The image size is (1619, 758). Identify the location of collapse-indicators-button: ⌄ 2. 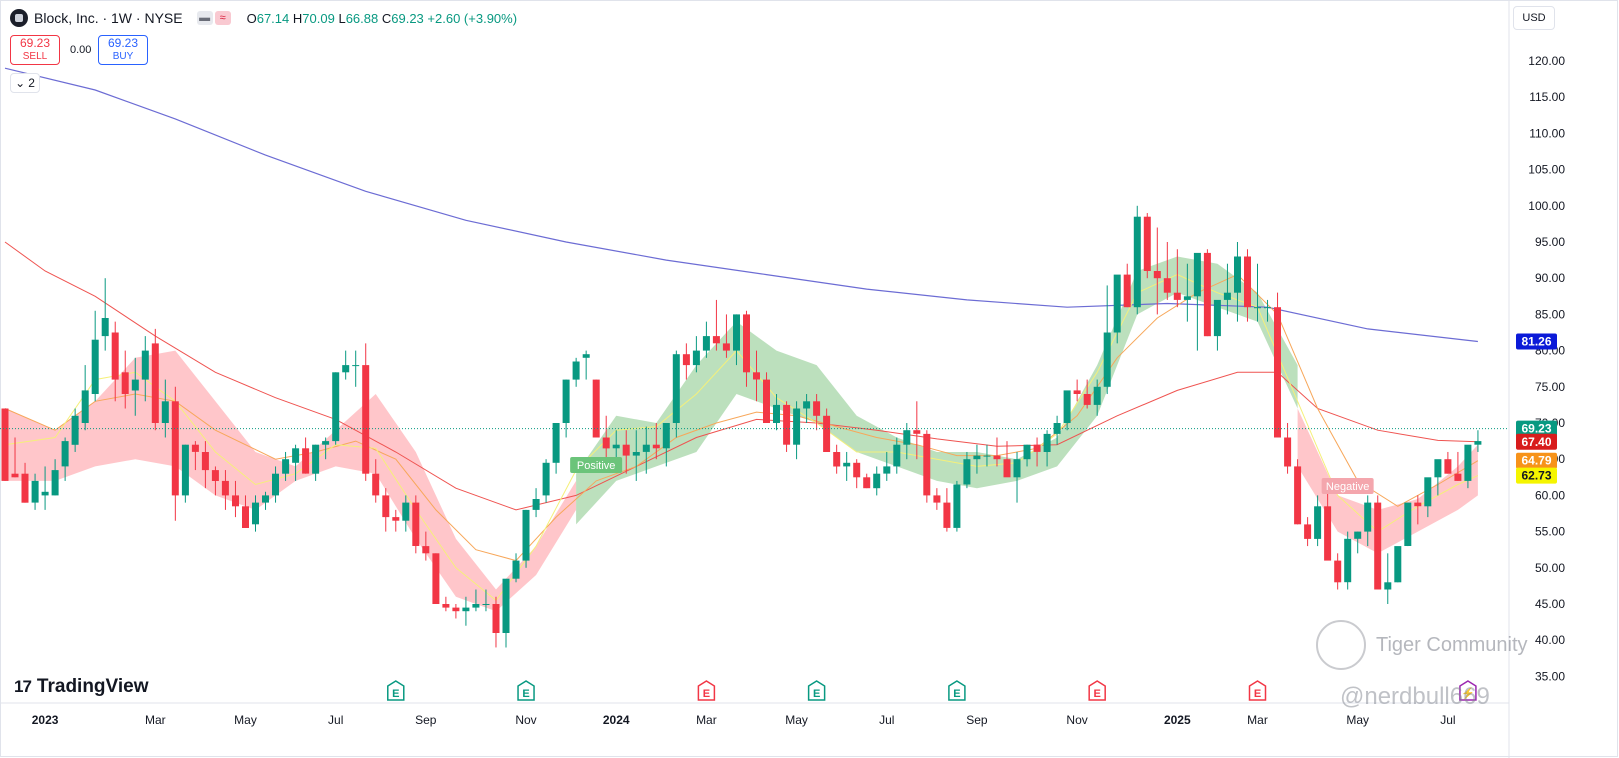
(25, 83).